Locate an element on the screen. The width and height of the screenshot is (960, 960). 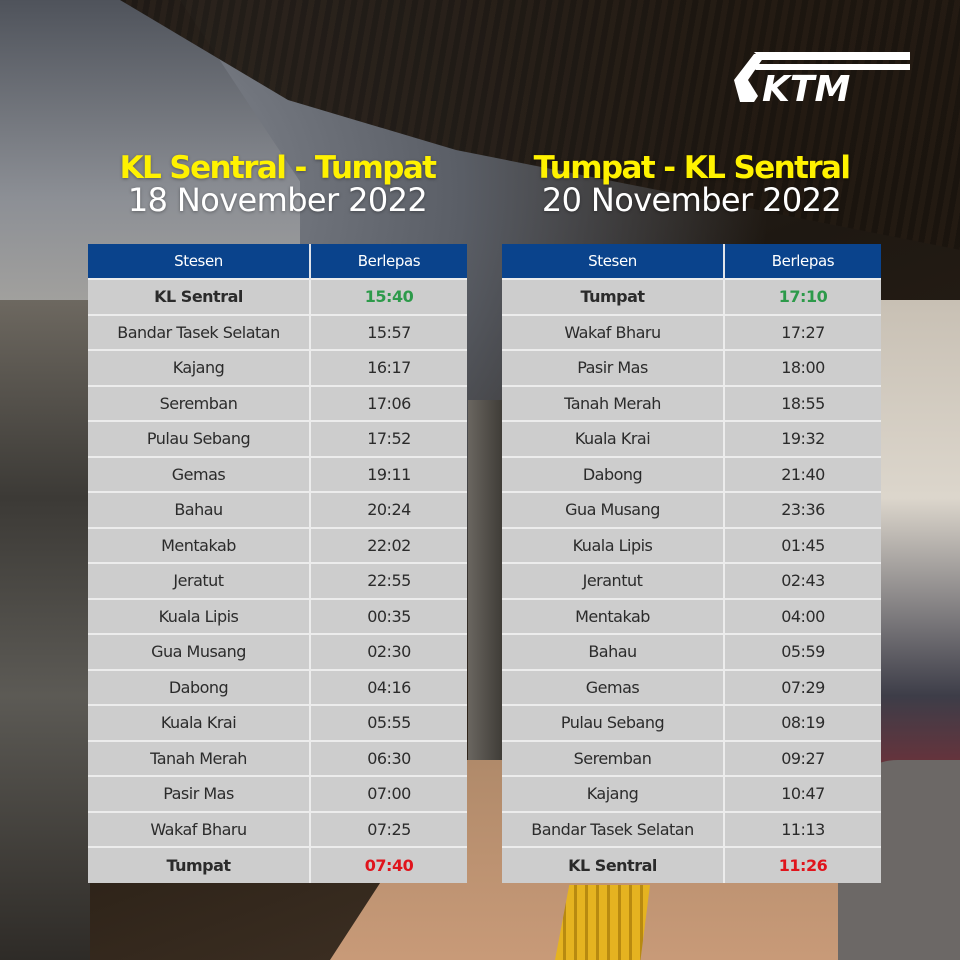
table-row: Dabong 04:16 is located at coordinates (277, 686).